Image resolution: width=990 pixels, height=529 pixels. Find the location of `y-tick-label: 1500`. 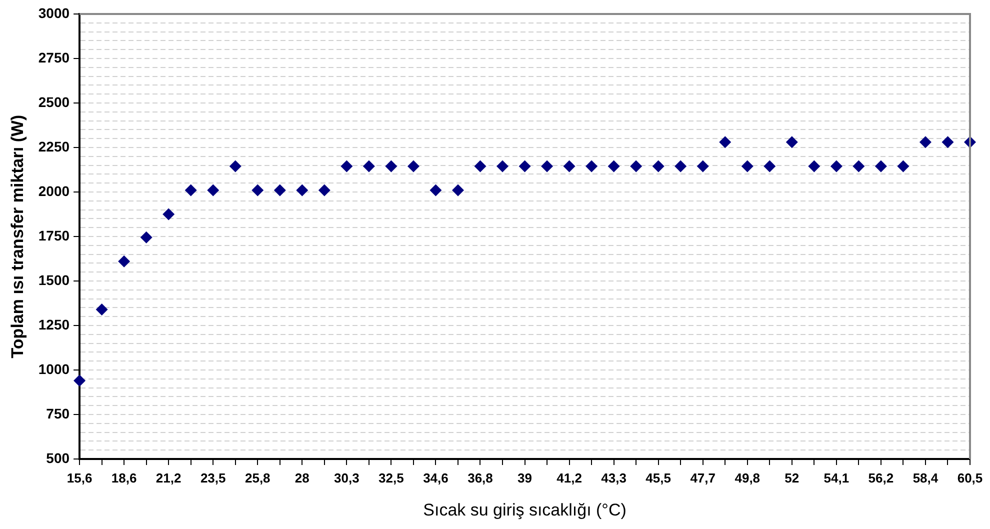

y-tick-label: 1500 is located at coordinates (54, 280).